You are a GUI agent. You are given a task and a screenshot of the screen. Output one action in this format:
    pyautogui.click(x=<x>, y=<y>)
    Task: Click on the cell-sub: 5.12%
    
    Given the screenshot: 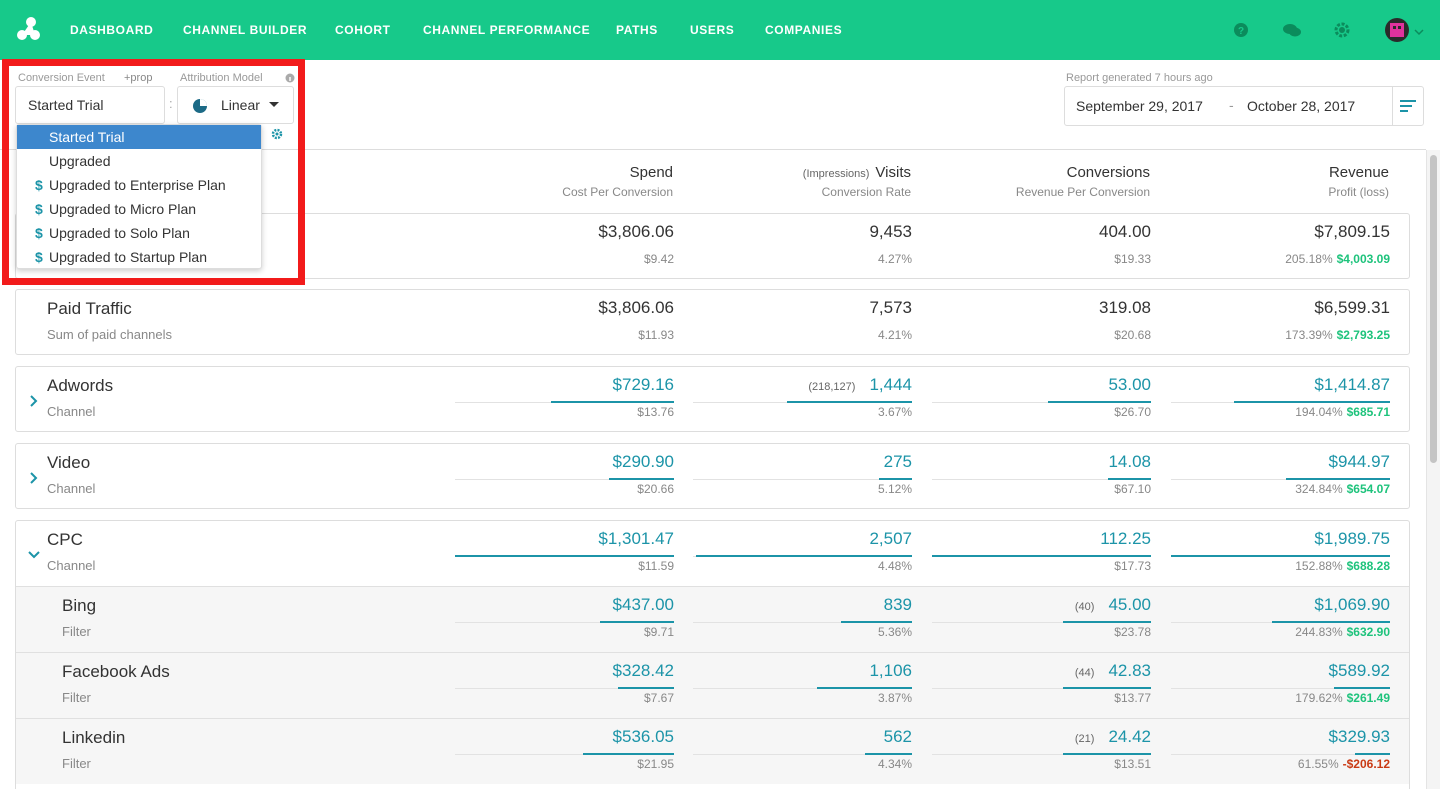 What is the action you would take?
    pyautogui.click(x=762, y=489)
    